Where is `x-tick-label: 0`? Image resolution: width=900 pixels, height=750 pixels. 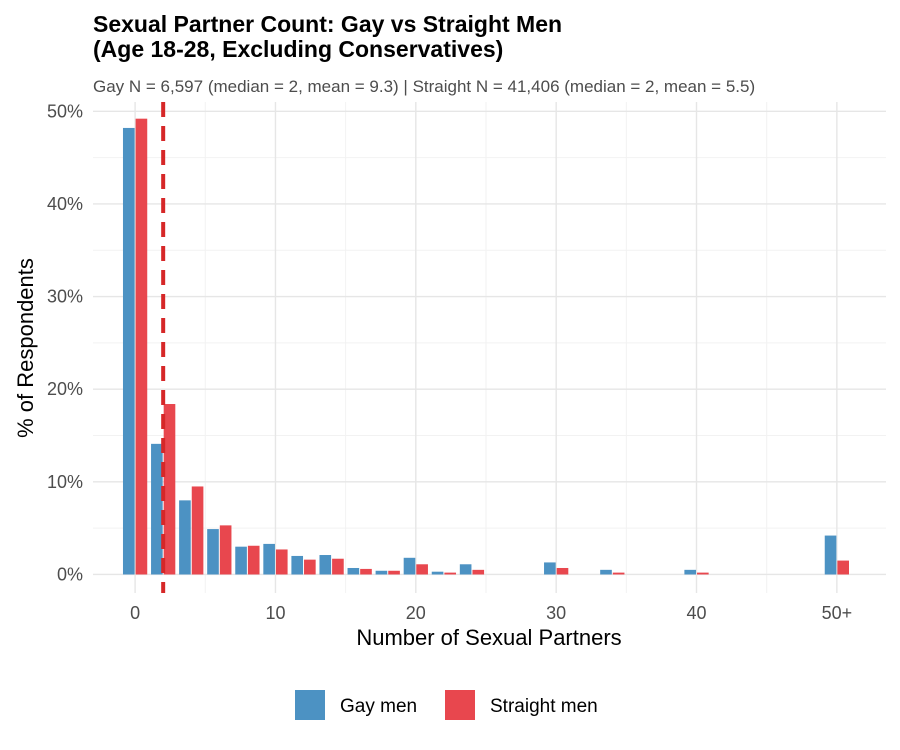 x-tick-label: 0 is located at coordinates (135, 613).